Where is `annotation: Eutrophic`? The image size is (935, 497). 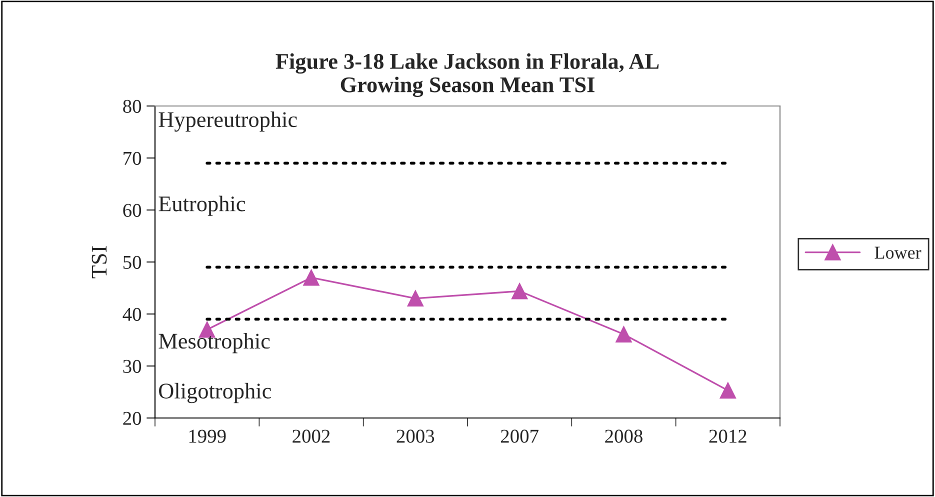 annotation: Eutrophic is located at coordinates (202, 206).